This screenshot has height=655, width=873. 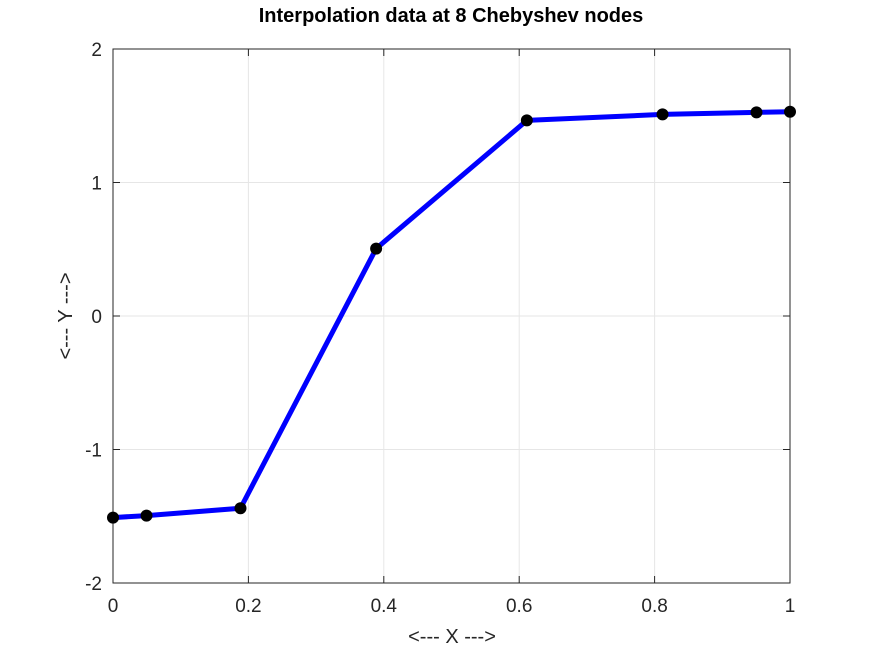 What do you see at coordinates (451, 16) in the screenshot?
I see `chart-title: Interpolation data at 8 Chebyshev nodes` at bounding box center [451, 16].